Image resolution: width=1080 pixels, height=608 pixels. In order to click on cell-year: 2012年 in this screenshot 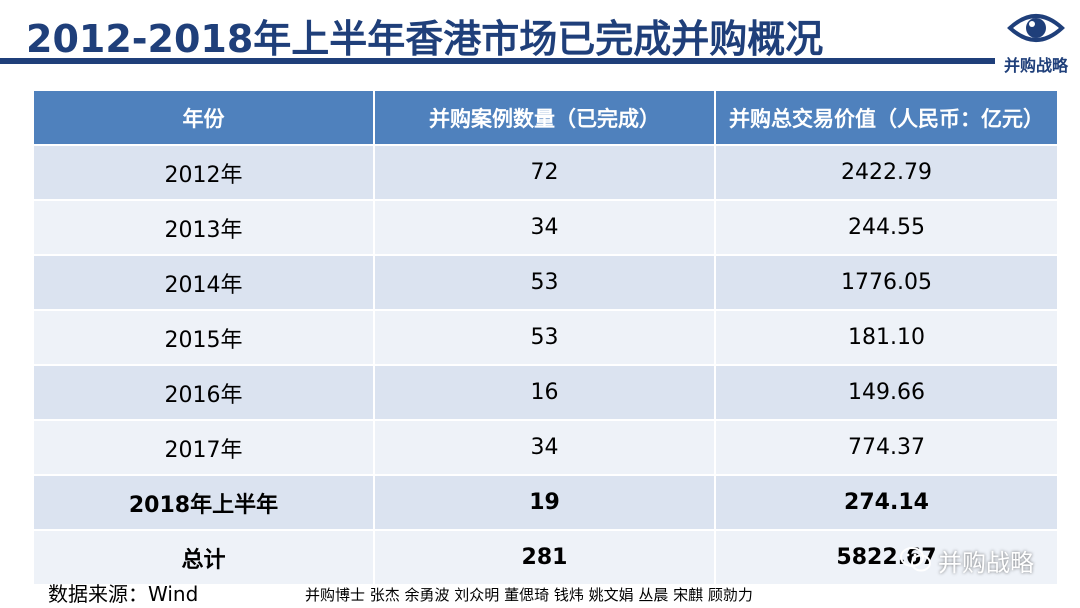, I will do `click(204, 172)`.